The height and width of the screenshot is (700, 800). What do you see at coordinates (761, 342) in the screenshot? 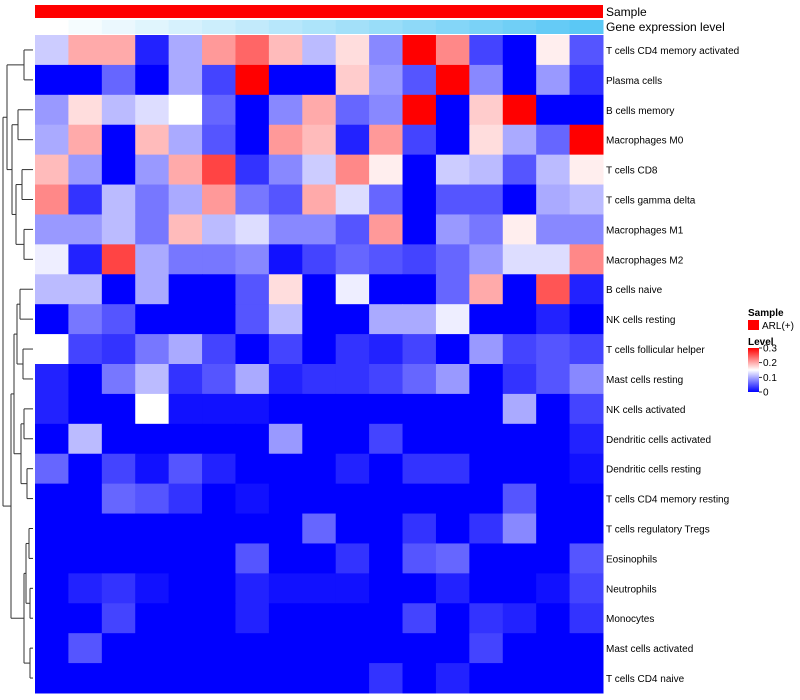
I see `legend-level-title: Level` at bounding box center [761, 342].